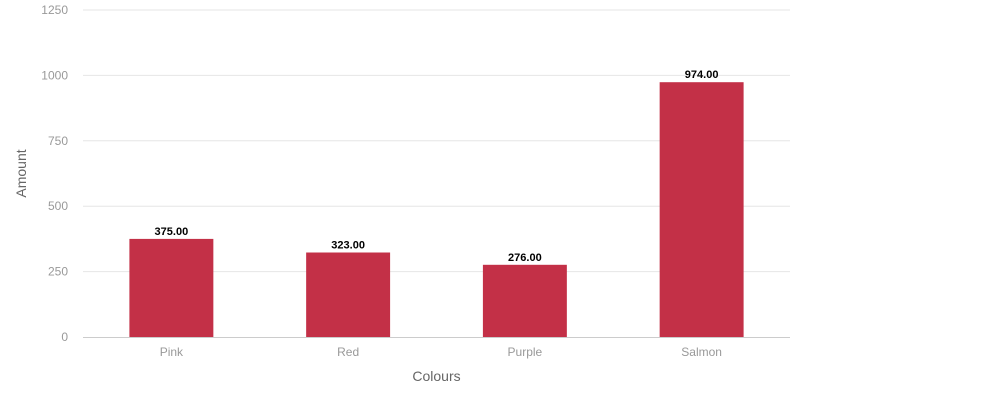 This screenshot has height=400, width=992. What do you see at coordinates (172, 352) in the screenshot?
I see `x-tick-label: Pink` at bounding box center [172, 352].